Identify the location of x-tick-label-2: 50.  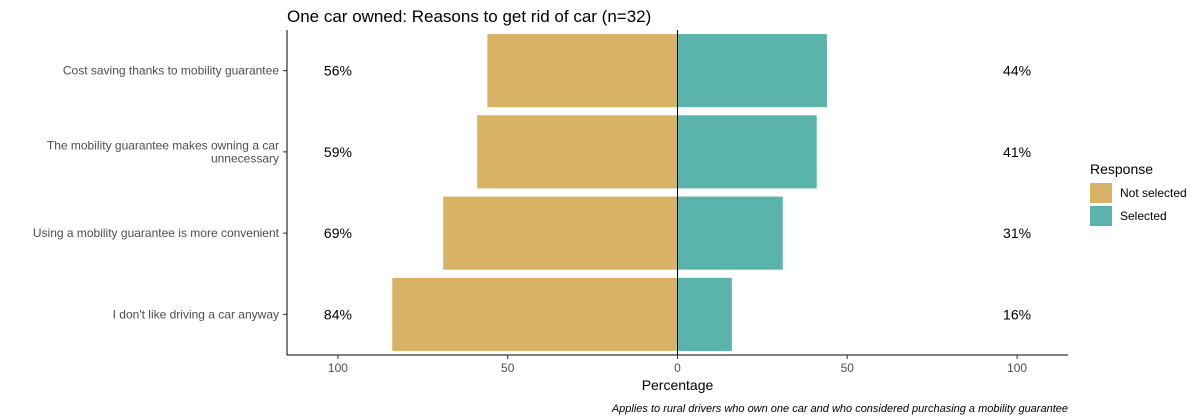
(508, 368).